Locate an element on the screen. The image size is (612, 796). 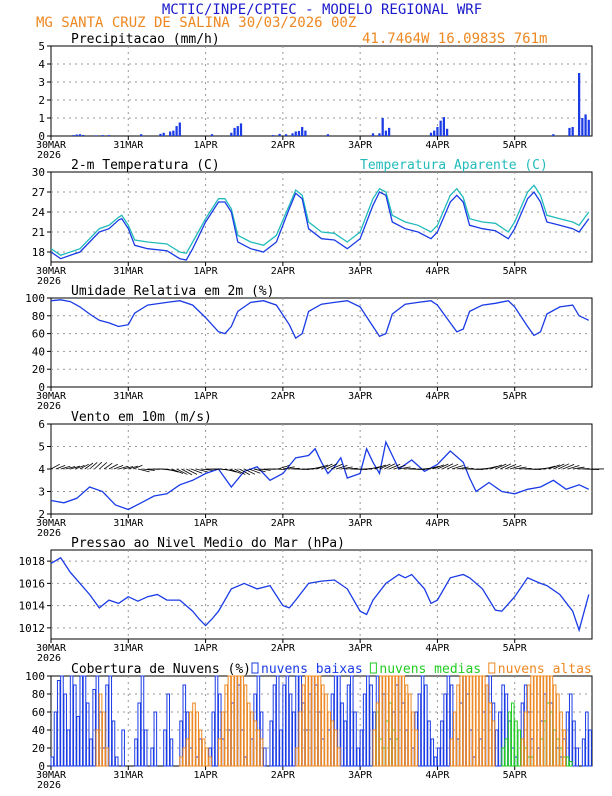
y-tick-label: 18 is located at coordinates (38, 252).